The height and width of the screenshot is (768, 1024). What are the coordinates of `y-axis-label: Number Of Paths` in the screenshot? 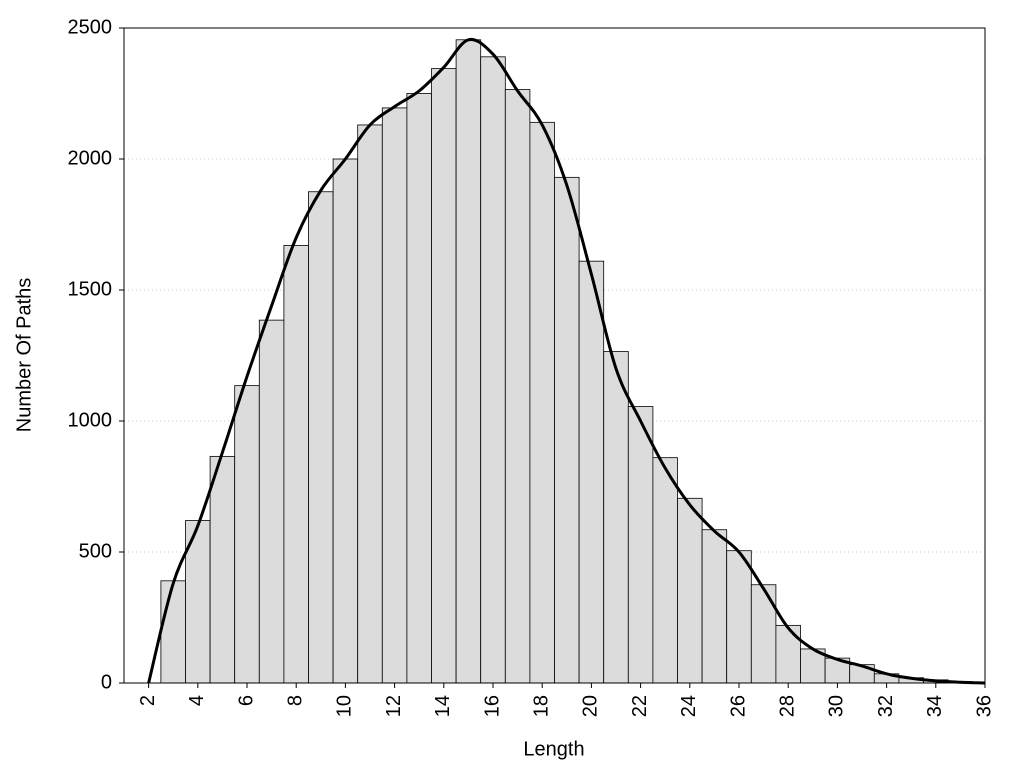 It's located at (24, 355).